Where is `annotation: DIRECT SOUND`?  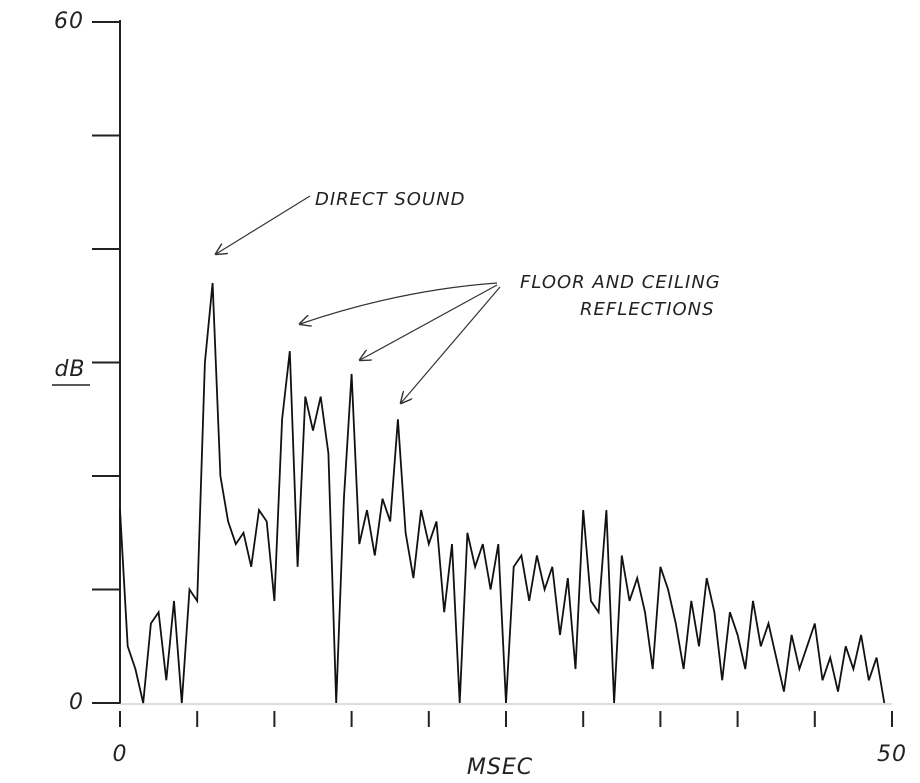 annotation: DIRECT SOUND is located at coordinates (390, 199).